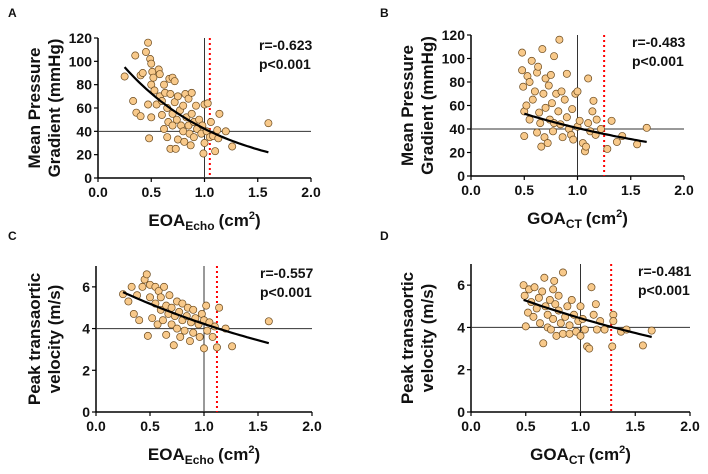 The height and width of the screenshot is (474, 708). Describe the element at coordinates (252, 216) in the screenshot. I see `x-axis-label-part: 2` at that location.